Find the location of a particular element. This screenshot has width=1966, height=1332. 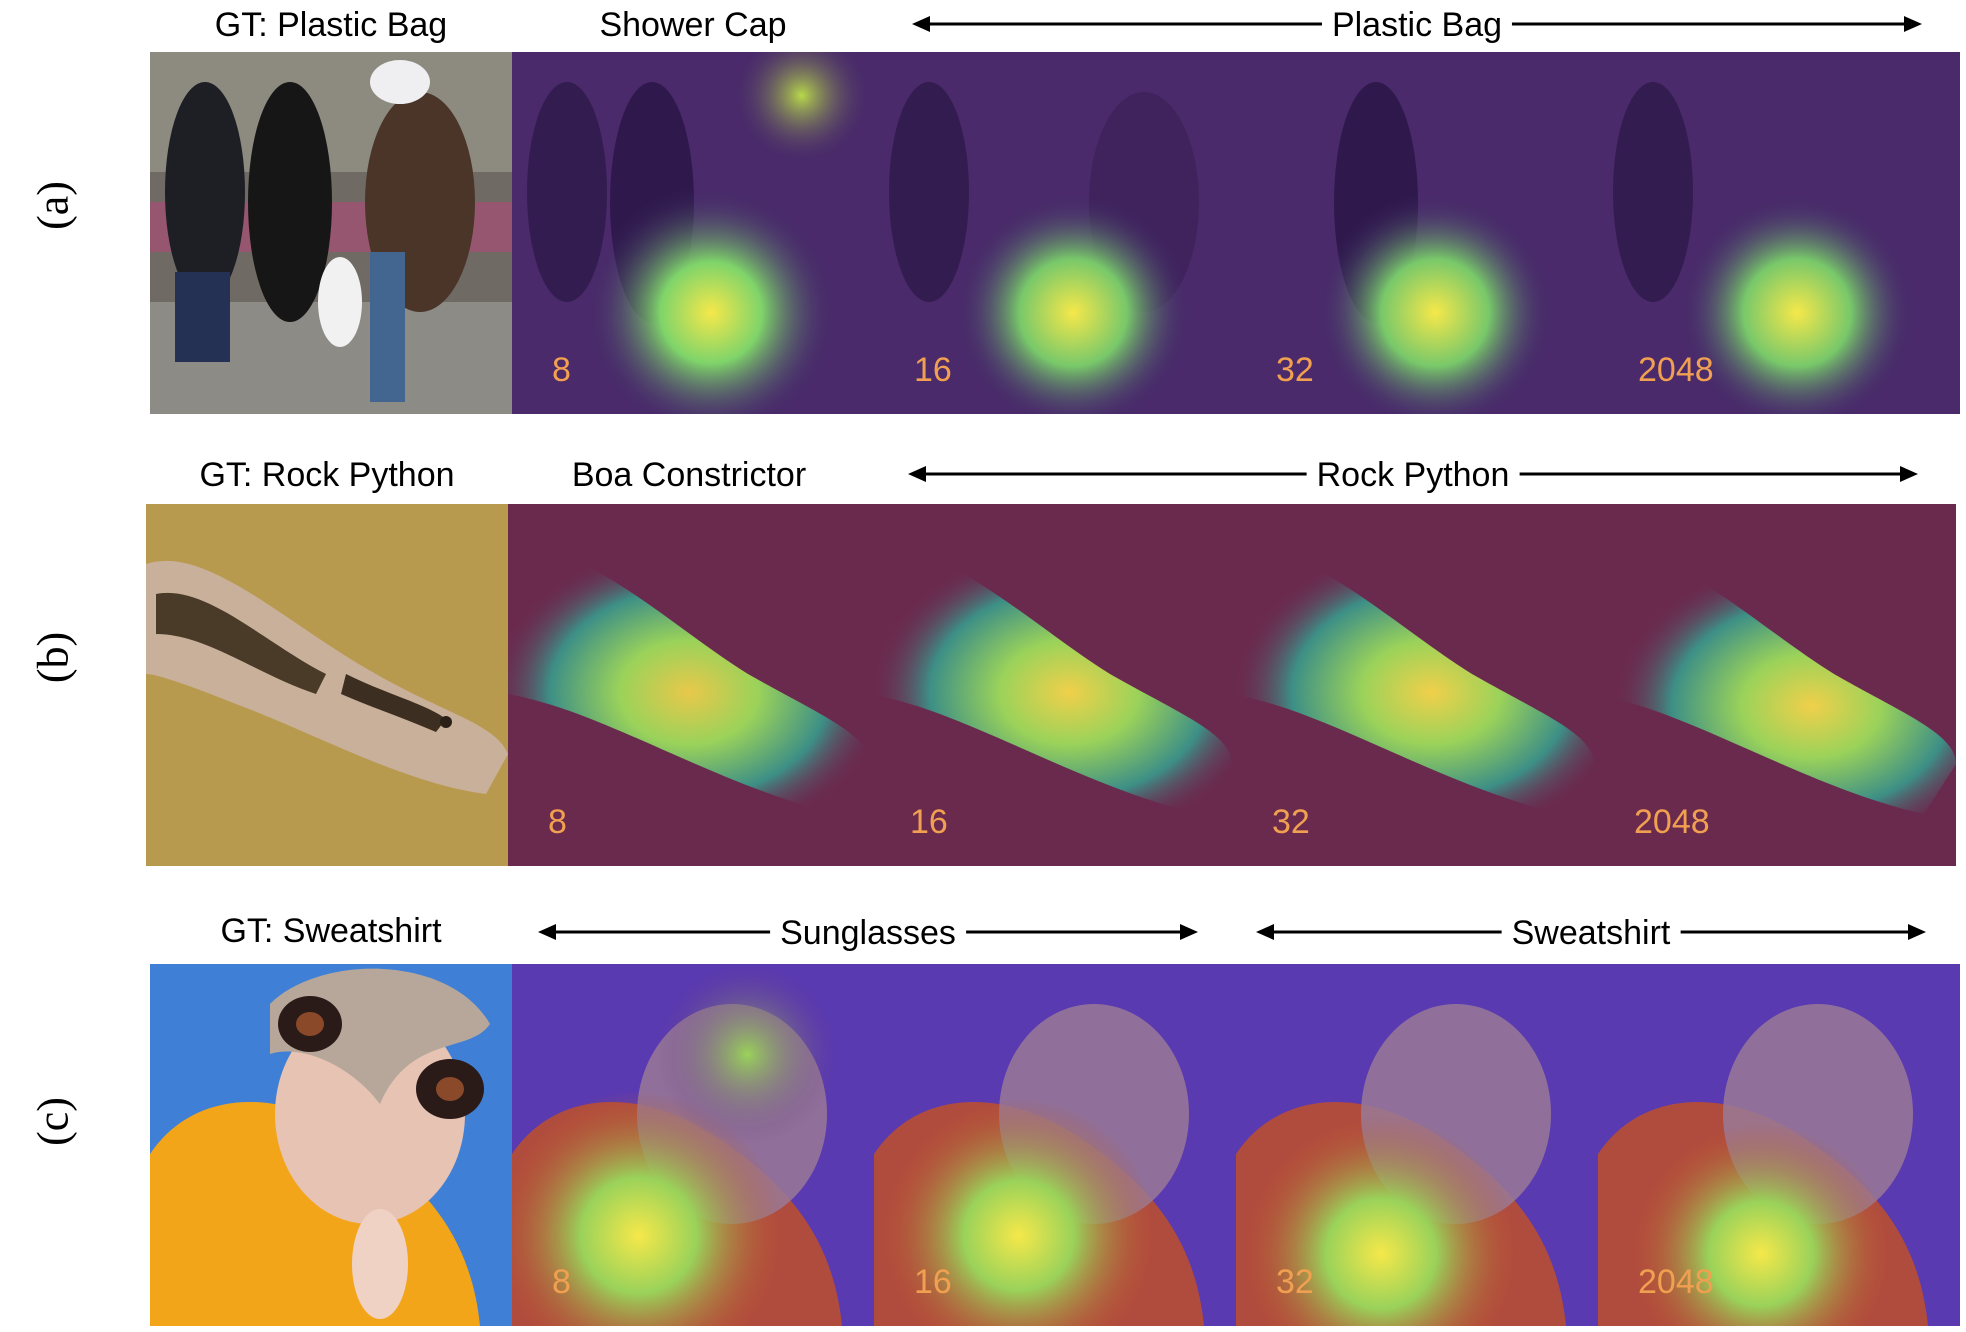

span-label: Plastic Bag is located at coordinates (1417, 25).